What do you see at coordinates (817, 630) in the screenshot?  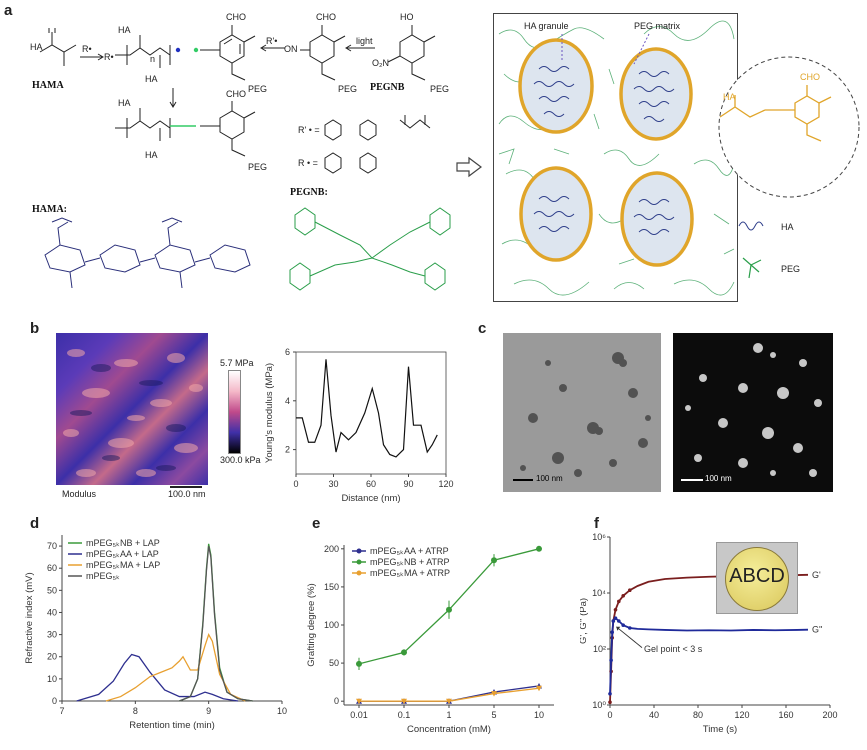 I see `chart-f-series-label: G''` at bounding box center [817, 630].